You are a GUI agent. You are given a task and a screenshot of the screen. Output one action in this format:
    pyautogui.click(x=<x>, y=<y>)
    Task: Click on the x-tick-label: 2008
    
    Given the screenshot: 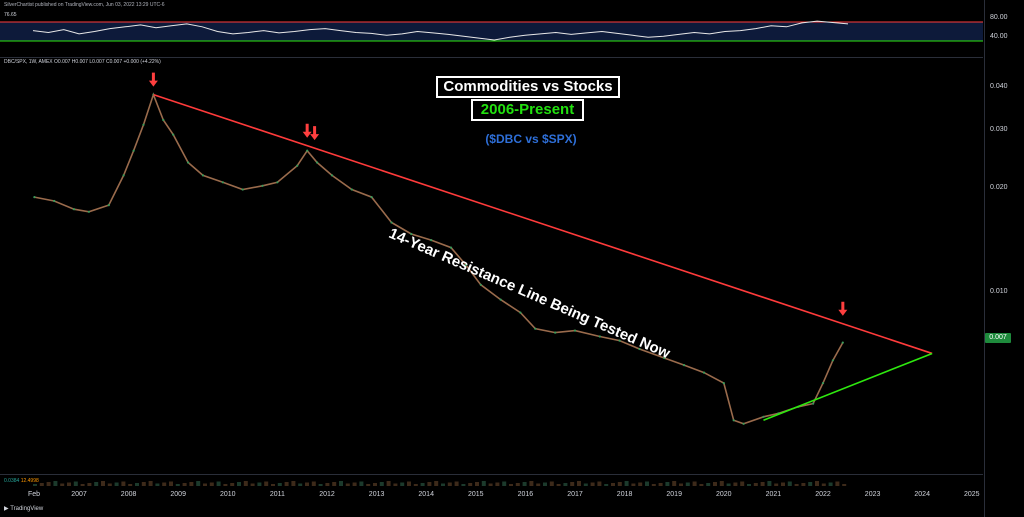 What is the action you would take?
    pyautogui.click(x=128, y=494)
    